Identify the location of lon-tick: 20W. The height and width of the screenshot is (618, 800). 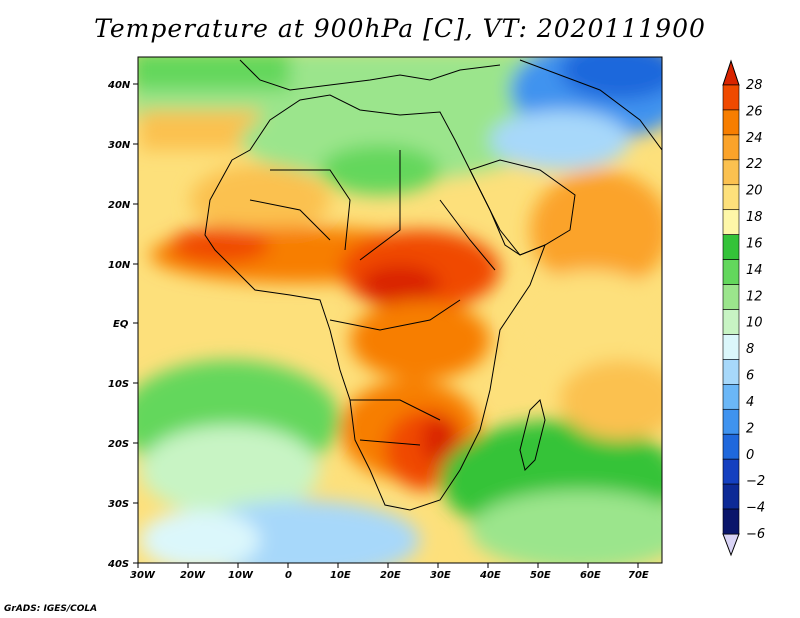
(193, 575).